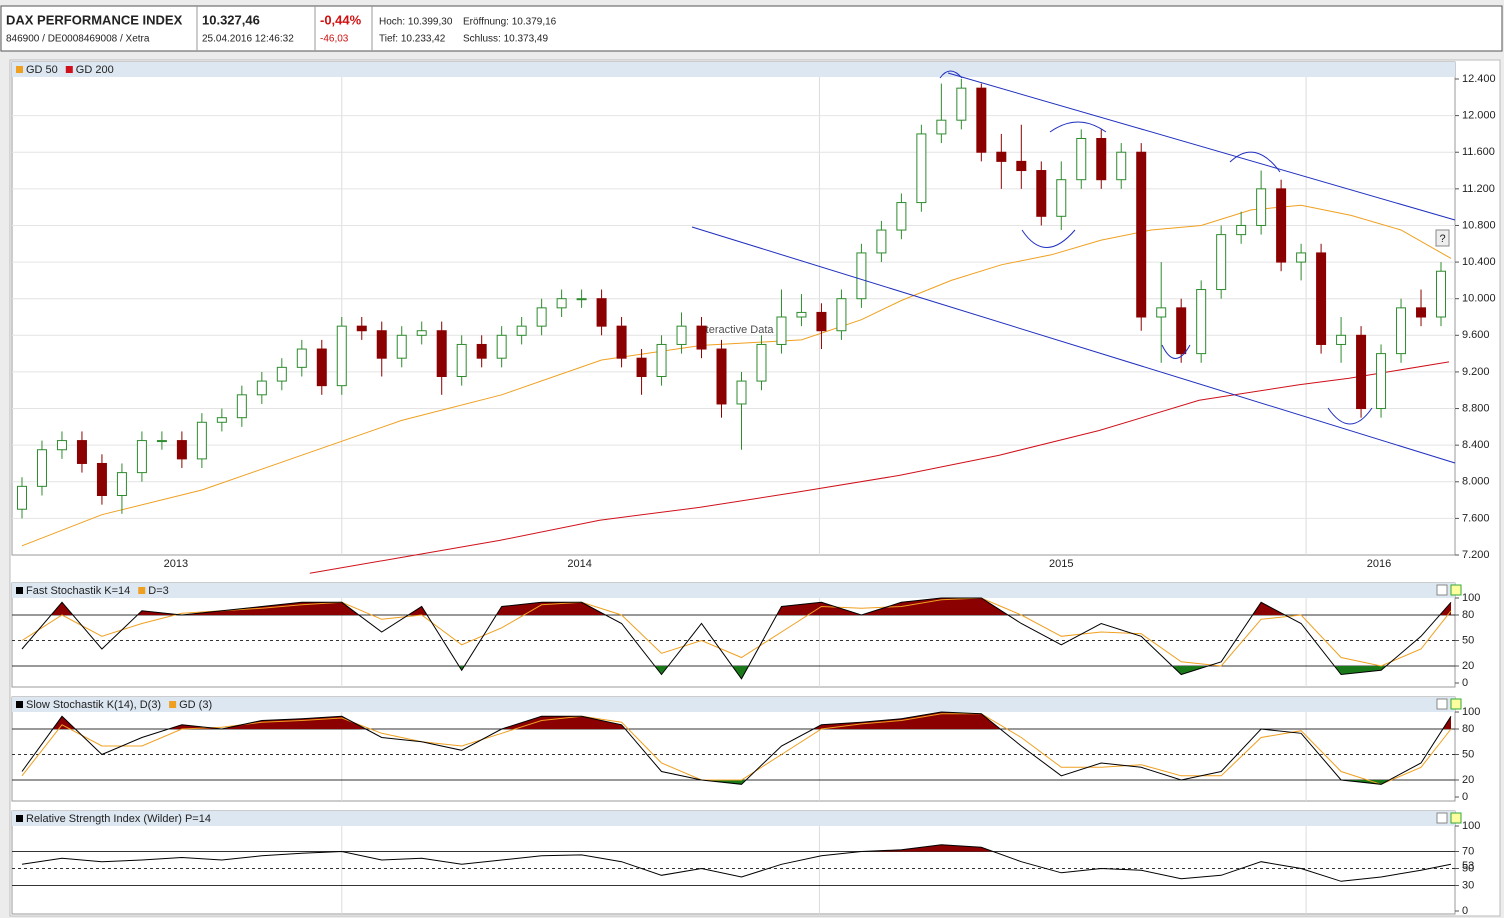 Image resolution: width=1504 pixels, height=918 pixels. What do you see at coordinates (412, 39) in the screenshot?
I see `day-low: Tief: 10.233,42` at bounding box center [412, 39].